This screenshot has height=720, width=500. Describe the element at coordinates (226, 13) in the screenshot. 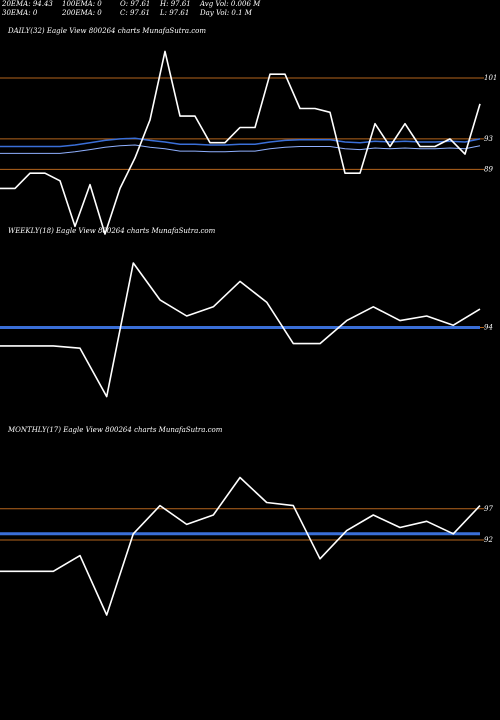

I see `day-vol-label: Day Vol: 0.1 M` at that location.